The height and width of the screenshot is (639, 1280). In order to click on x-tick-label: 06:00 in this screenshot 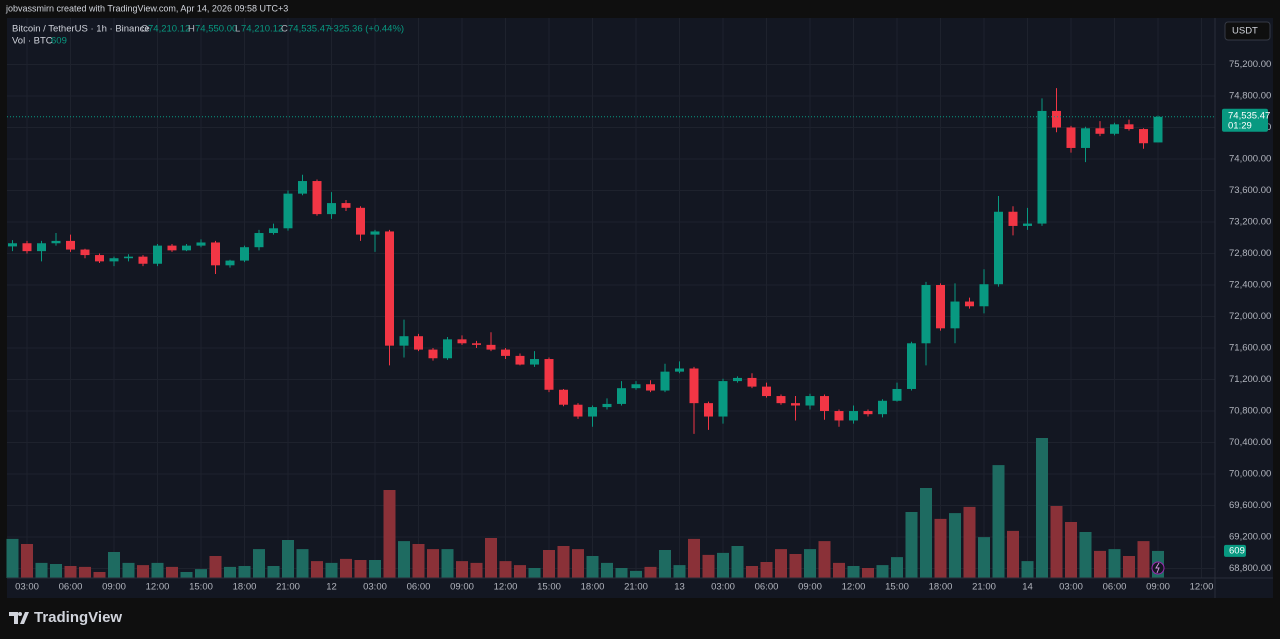, I will do `click(71, 587)`.